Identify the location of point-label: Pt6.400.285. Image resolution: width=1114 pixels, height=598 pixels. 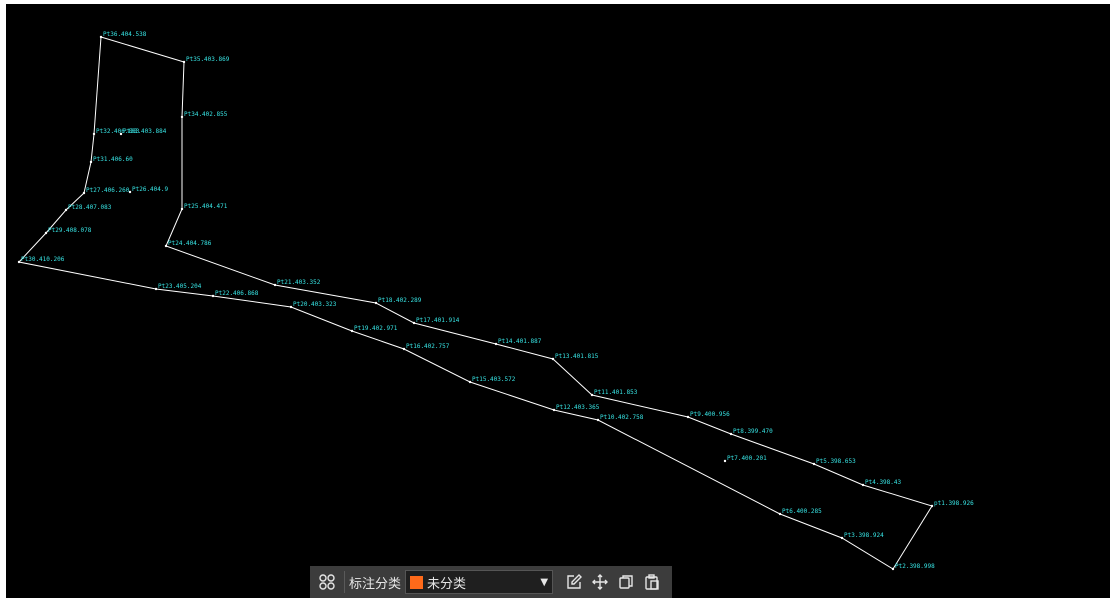
(802, 511).